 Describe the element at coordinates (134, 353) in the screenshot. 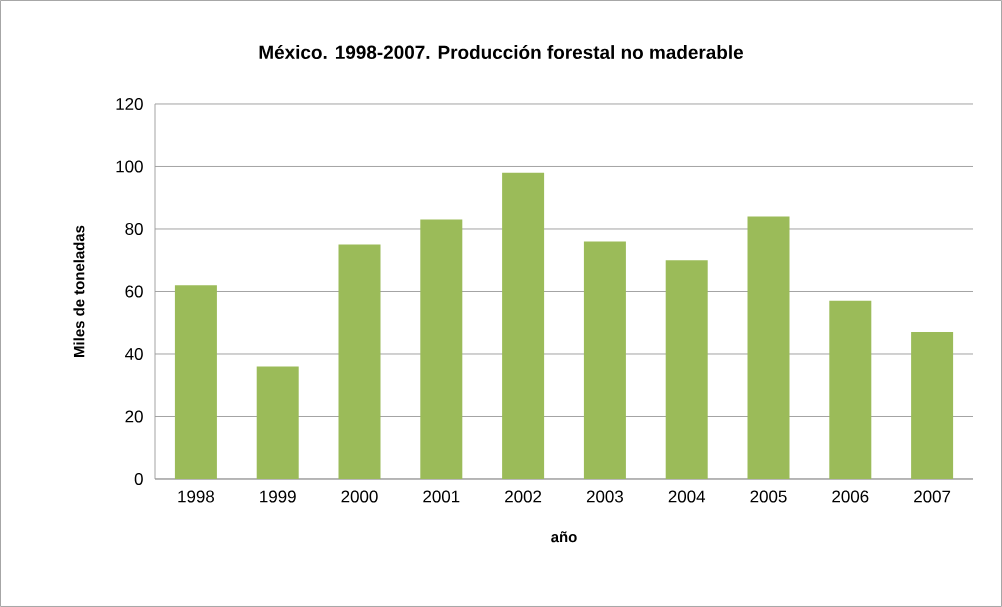

I see `y-tick-label: 40` at that location.